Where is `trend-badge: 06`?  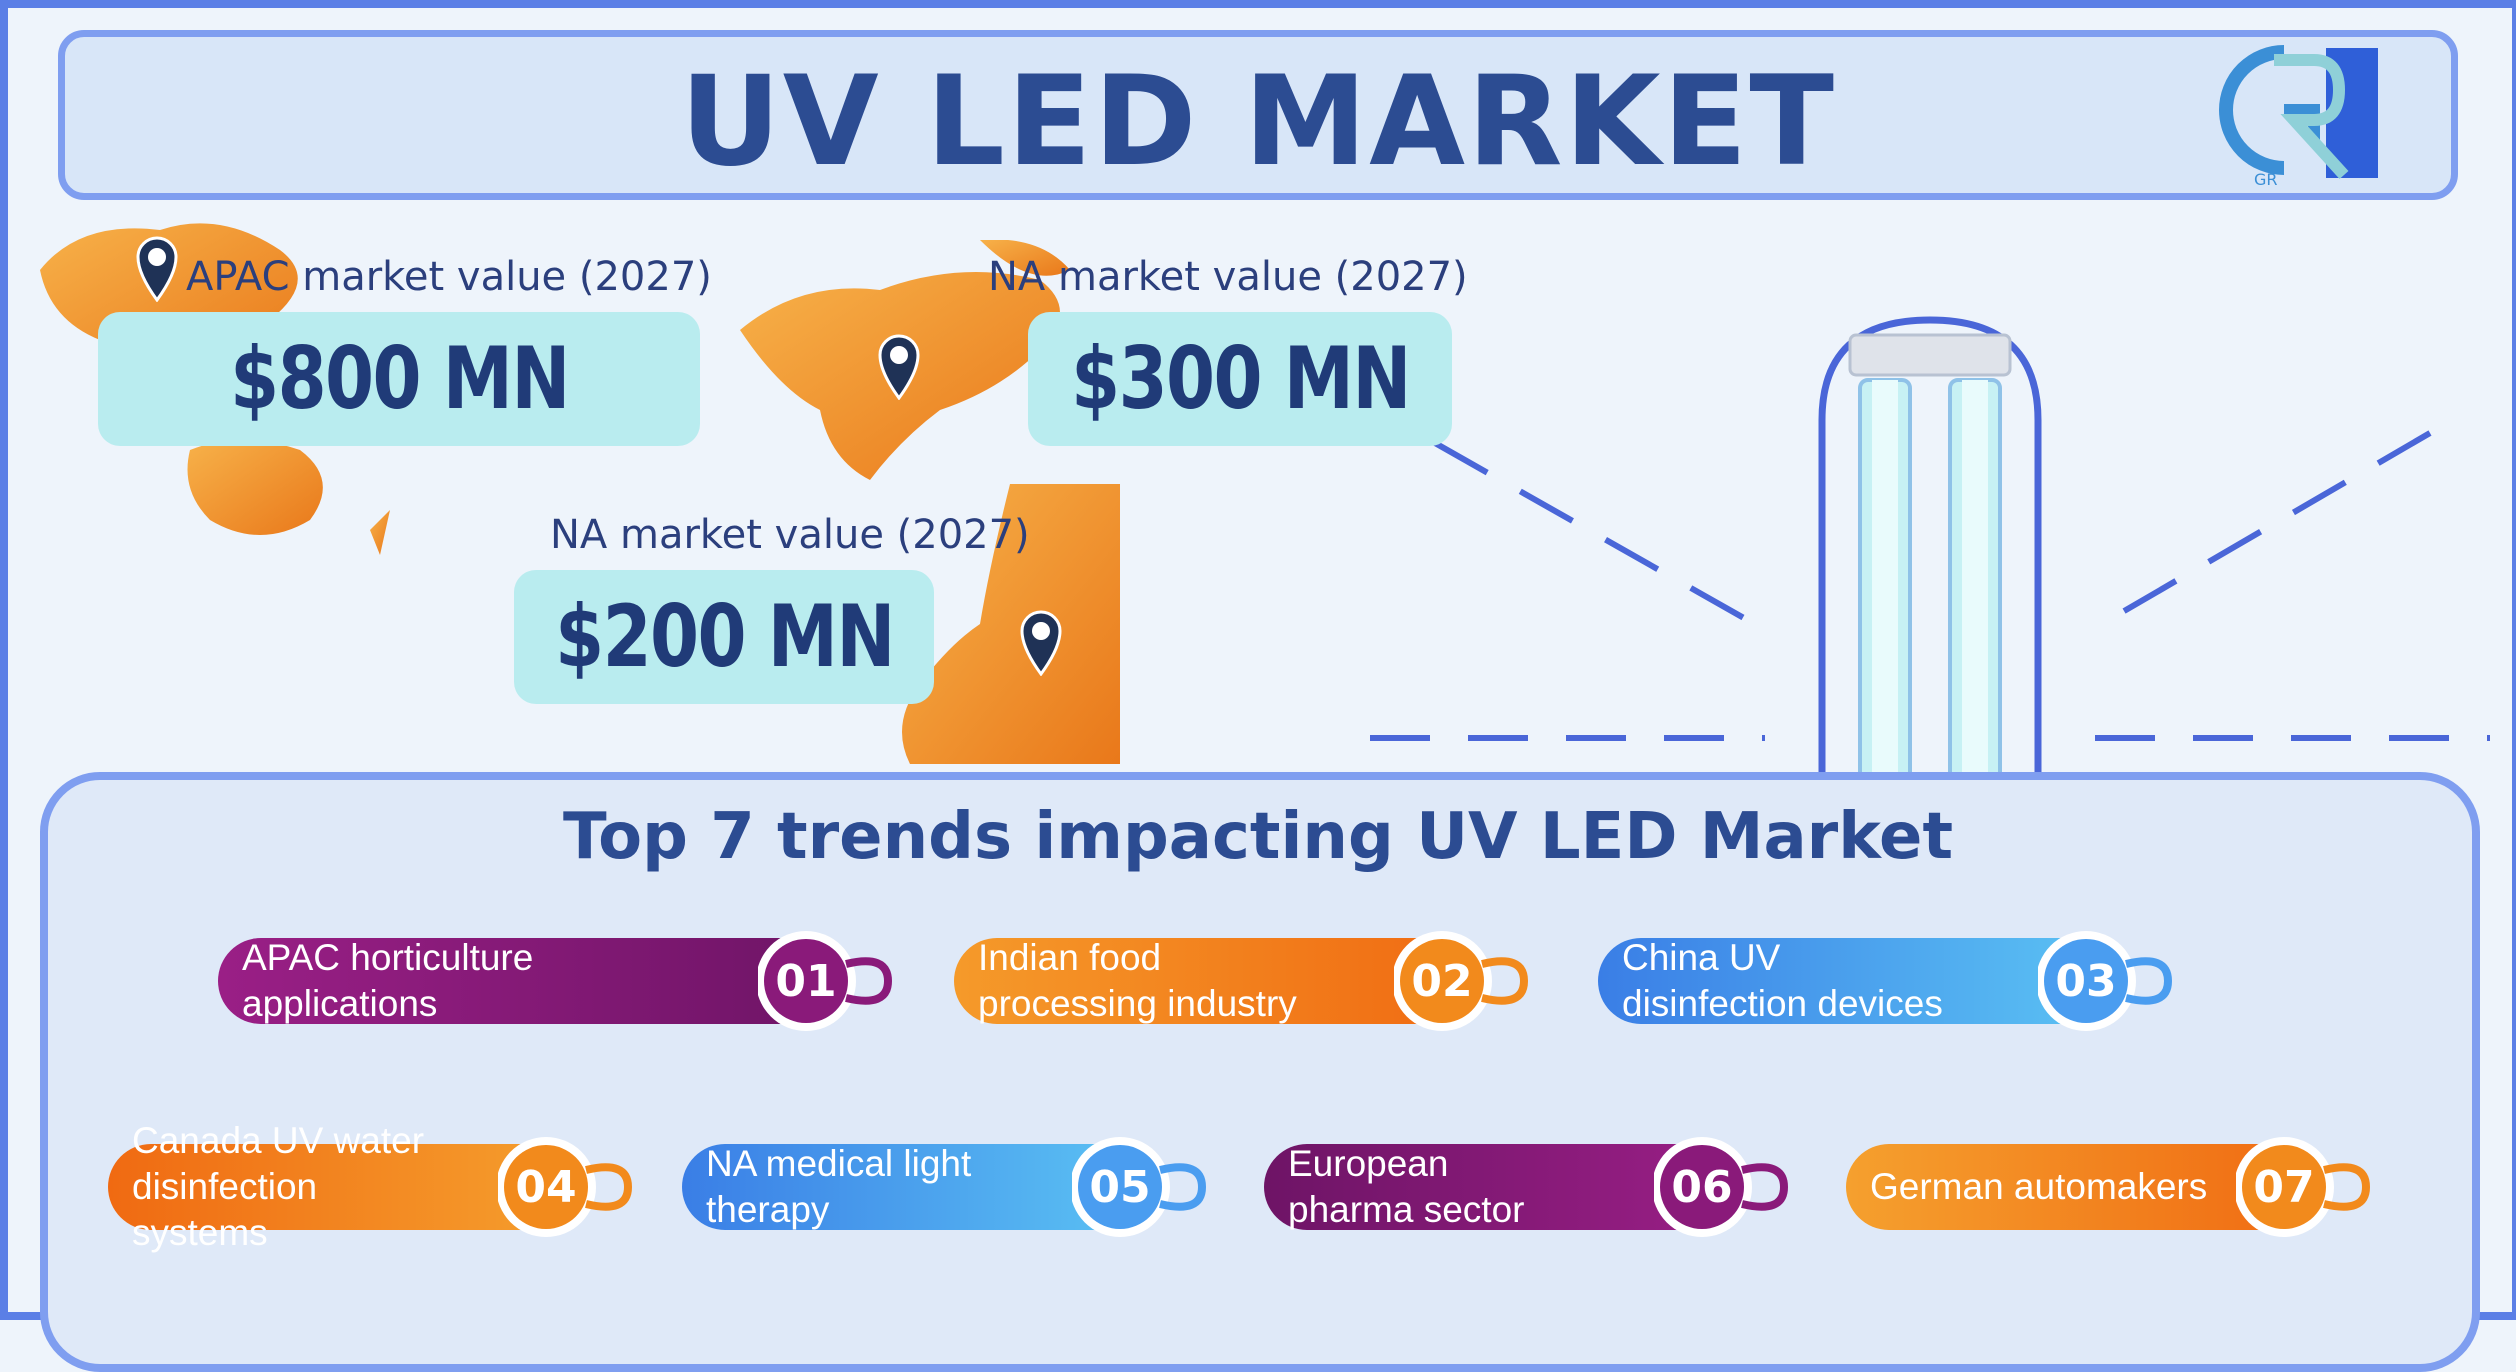
trend-badge: 06 is located at coordinates (1738, 1187).